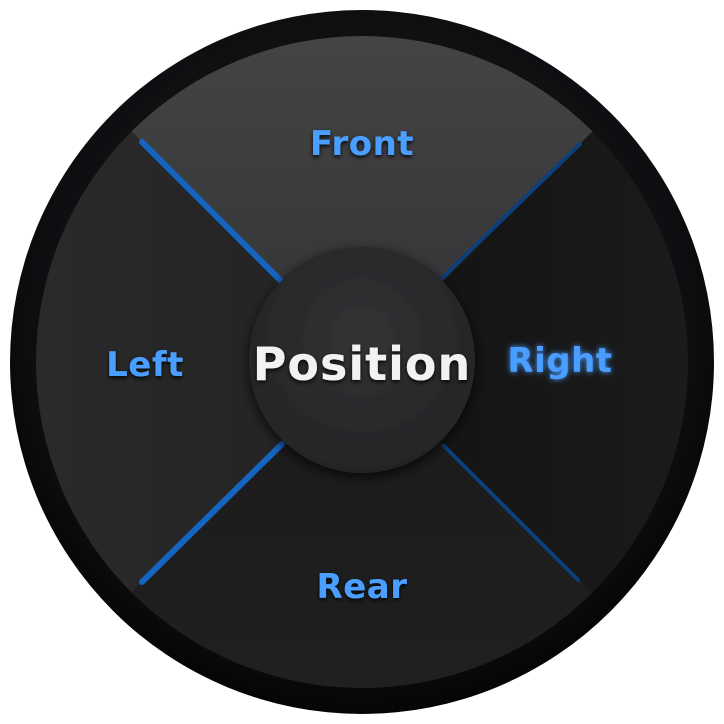 The height and width of the screenshot is (724, 724). Describe the element at coordinates (511, 211) in the screenshot. I see `divider-top-right` at that location.